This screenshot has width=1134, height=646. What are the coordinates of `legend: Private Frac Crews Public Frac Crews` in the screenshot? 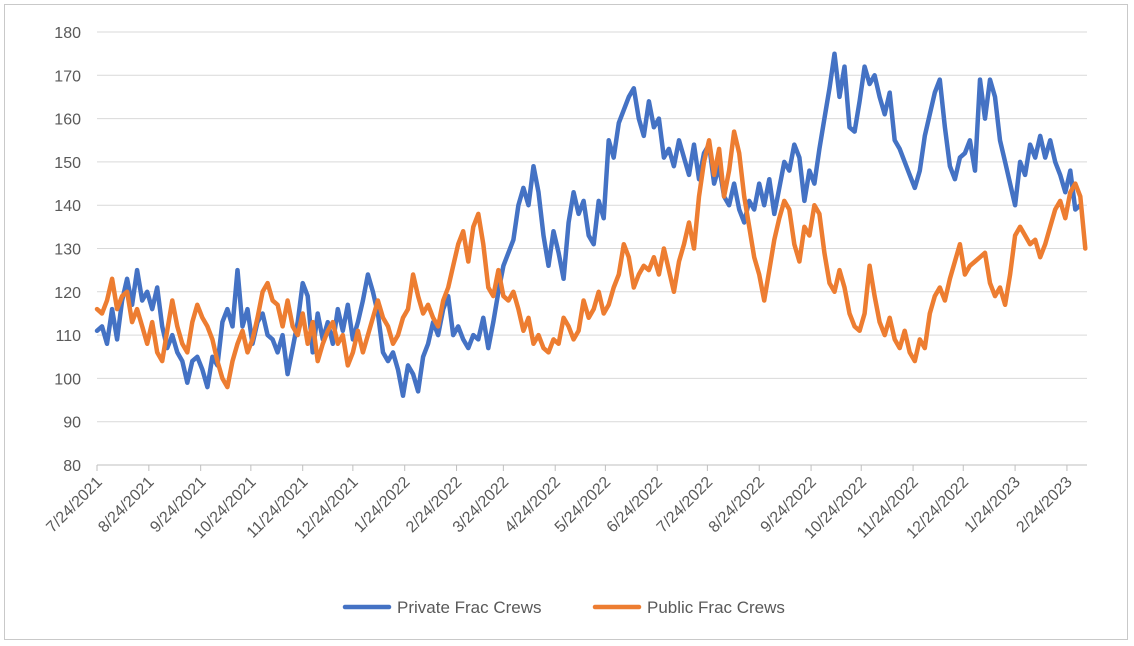 It's located at (563, 607).